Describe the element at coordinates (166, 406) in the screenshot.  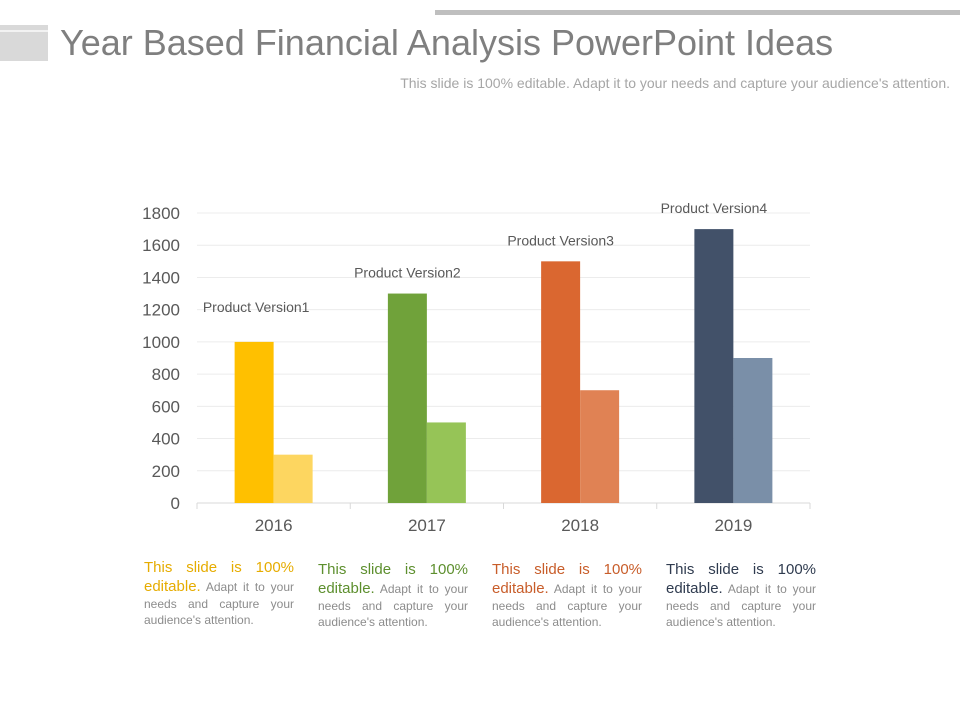
I see `y-tick-label: 600` at that location.